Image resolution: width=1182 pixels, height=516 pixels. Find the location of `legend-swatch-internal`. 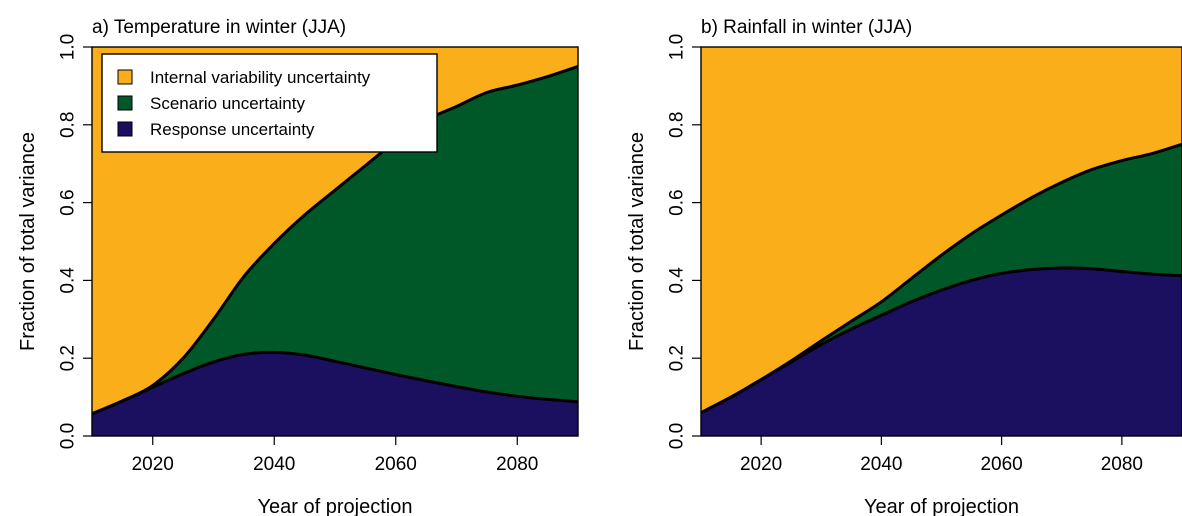

legend-swatch-internal is located at coordinates (125, 77).